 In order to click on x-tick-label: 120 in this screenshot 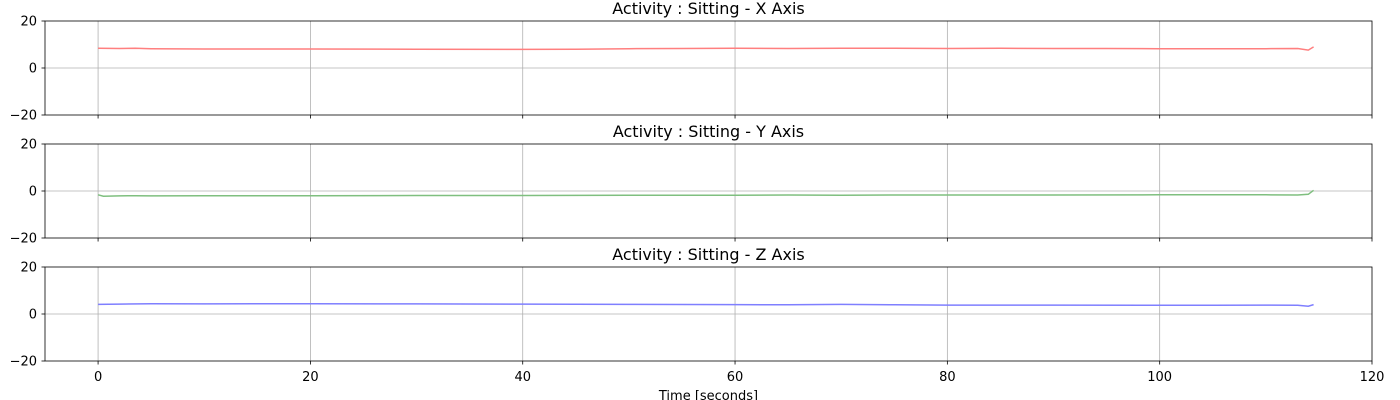, I will do `click(1372, 377)`.